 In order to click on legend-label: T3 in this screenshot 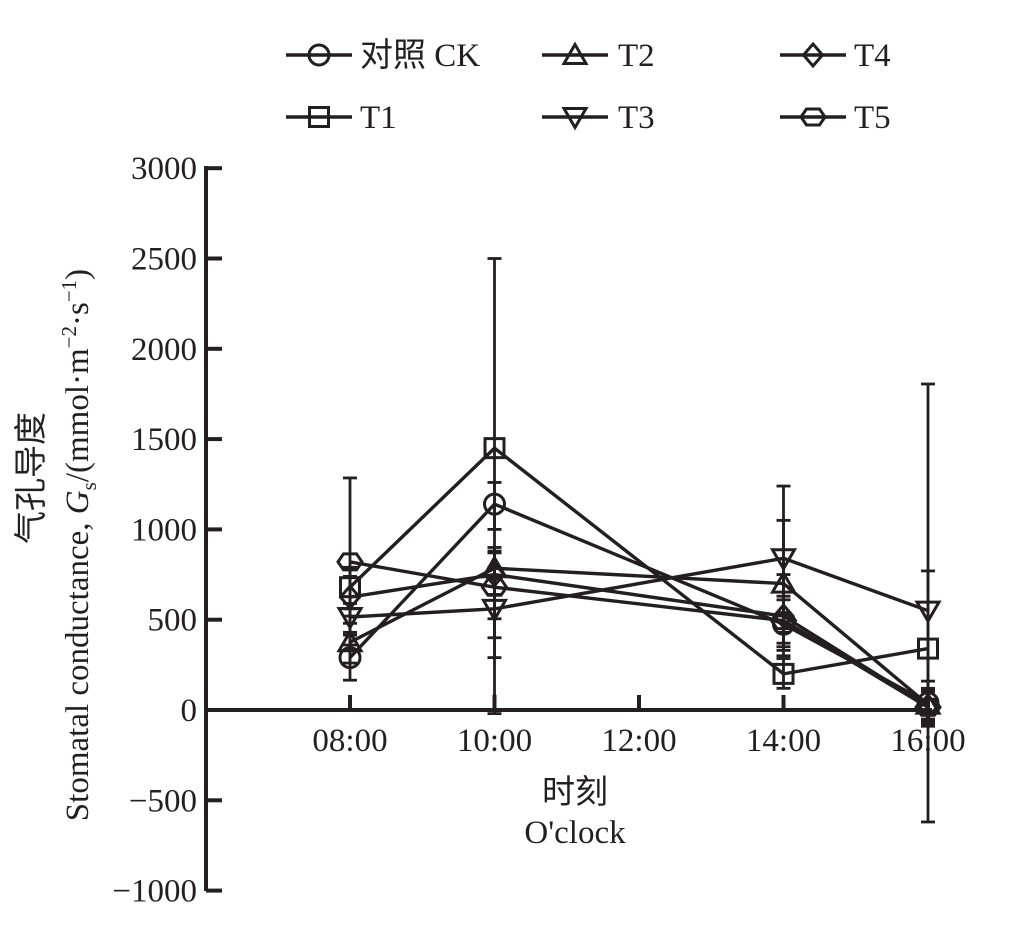, I will do `click(636, 118)`.